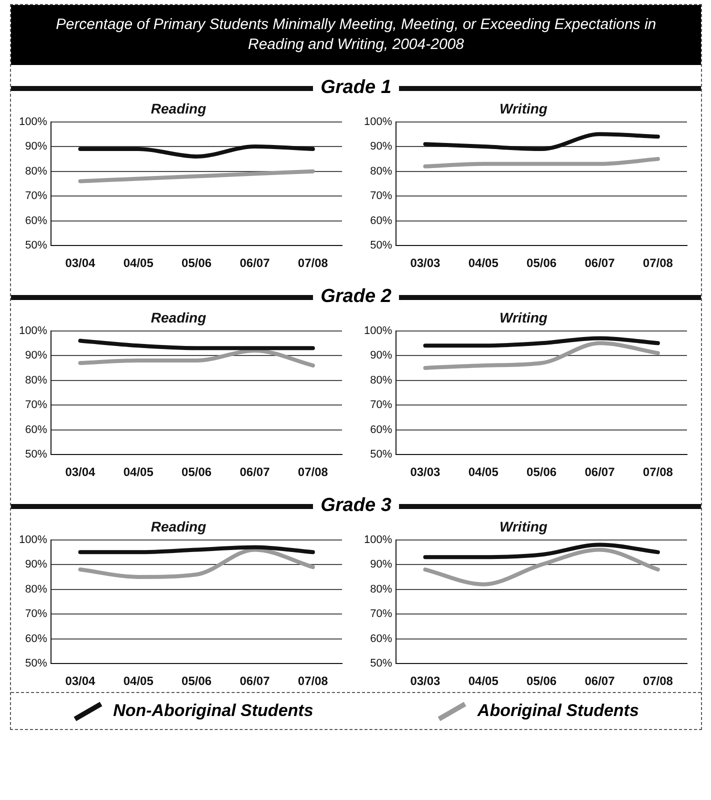 The height and width of the screenshot is (800, 711). What do you see at coordinates (356, 35) in the screenshot?
I see `text: Percentage of Primary Students Minimally Meeting, Meeting, or Exceeding Expectations in Reading and Writing, 2004-2008` at bounding box center [356, 35].